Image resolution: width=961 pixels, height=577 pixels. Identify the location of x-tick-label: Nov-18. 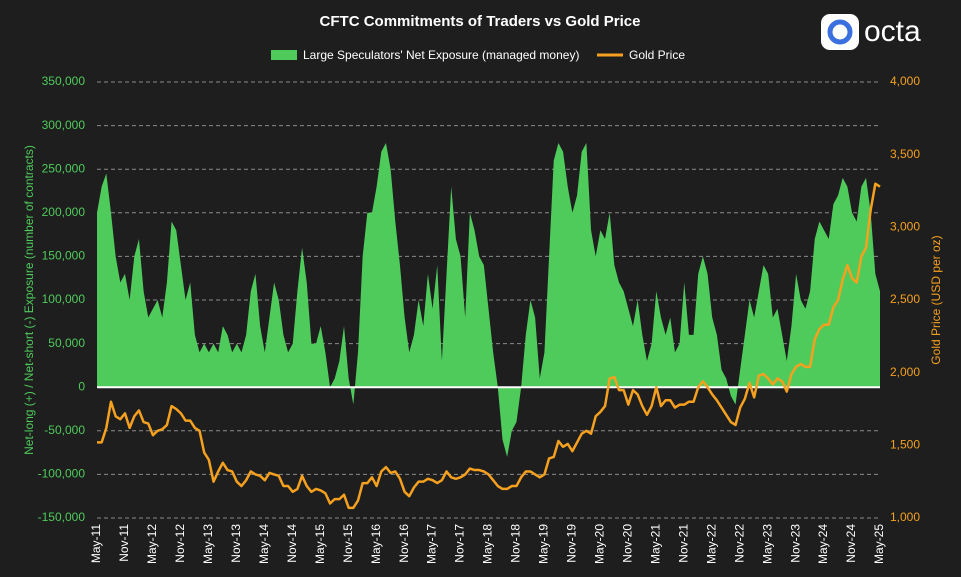
(516, 543).